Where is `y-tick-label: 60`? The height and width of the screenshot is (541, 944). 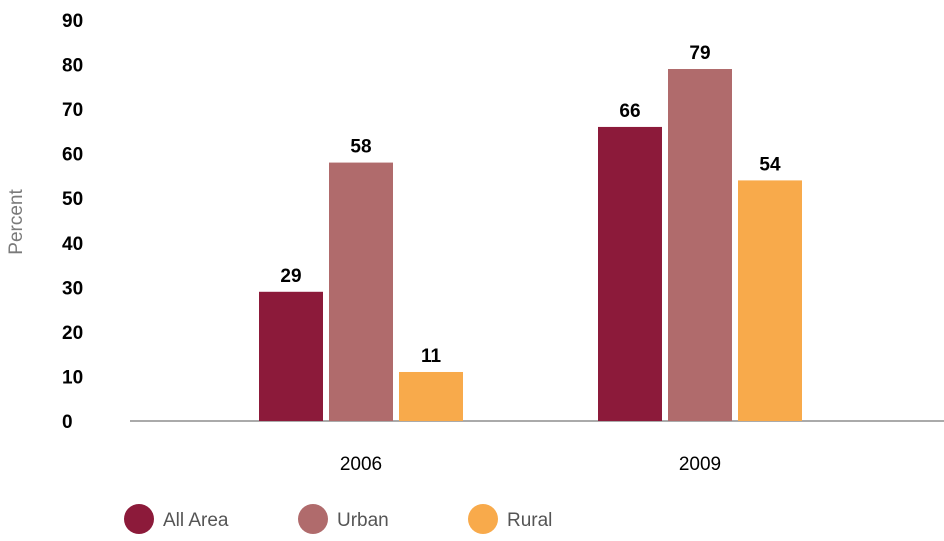 y-tick-label: 60 is located at coordinates (72, 155).